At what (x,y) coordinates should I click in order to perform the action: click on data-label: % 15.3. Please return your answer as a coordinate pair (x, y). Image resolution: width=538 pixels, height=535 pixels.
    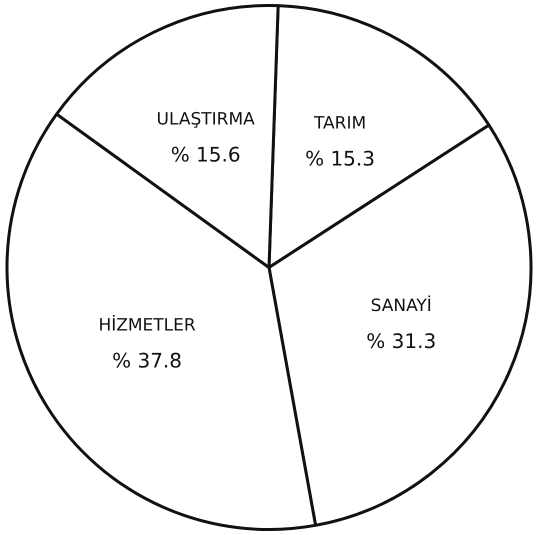
    Looking at the image, I should click on (340, 158).